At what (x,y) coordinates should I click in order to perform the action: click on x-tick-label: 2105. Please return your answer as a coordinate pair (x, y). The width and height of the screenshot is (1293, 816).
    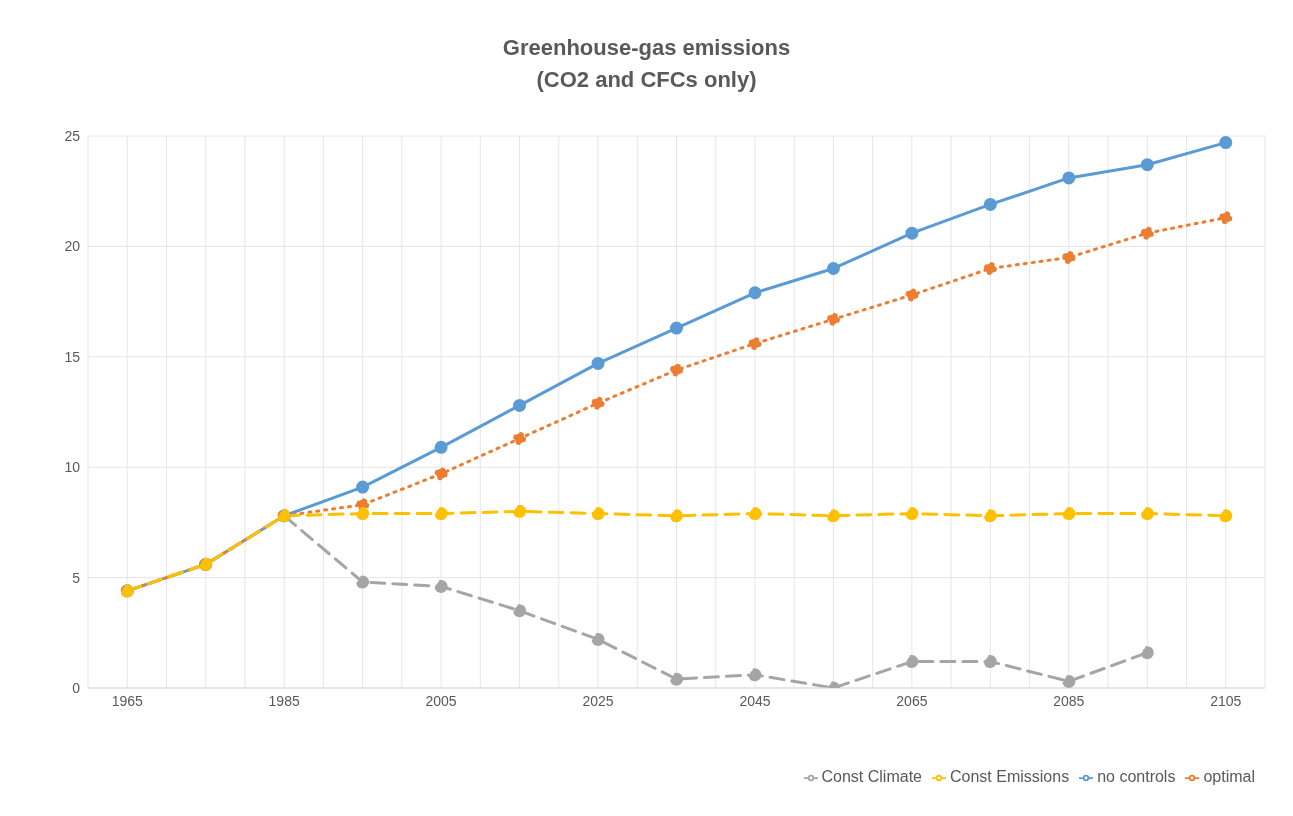
    Looking at the image, I should click on (1226, 700).